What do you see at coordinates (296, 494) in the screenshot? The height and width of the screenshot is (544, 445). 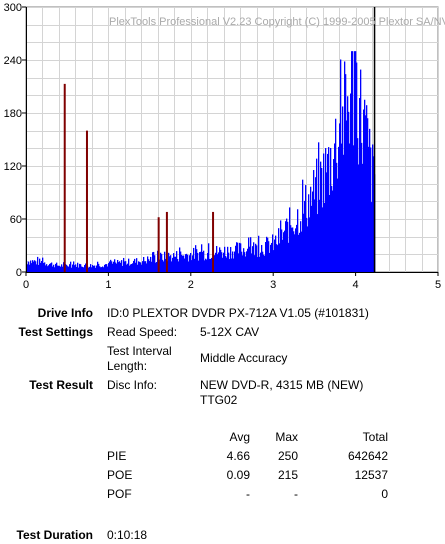 I see `row-pof-max: -` at bounding box center [296, 494].